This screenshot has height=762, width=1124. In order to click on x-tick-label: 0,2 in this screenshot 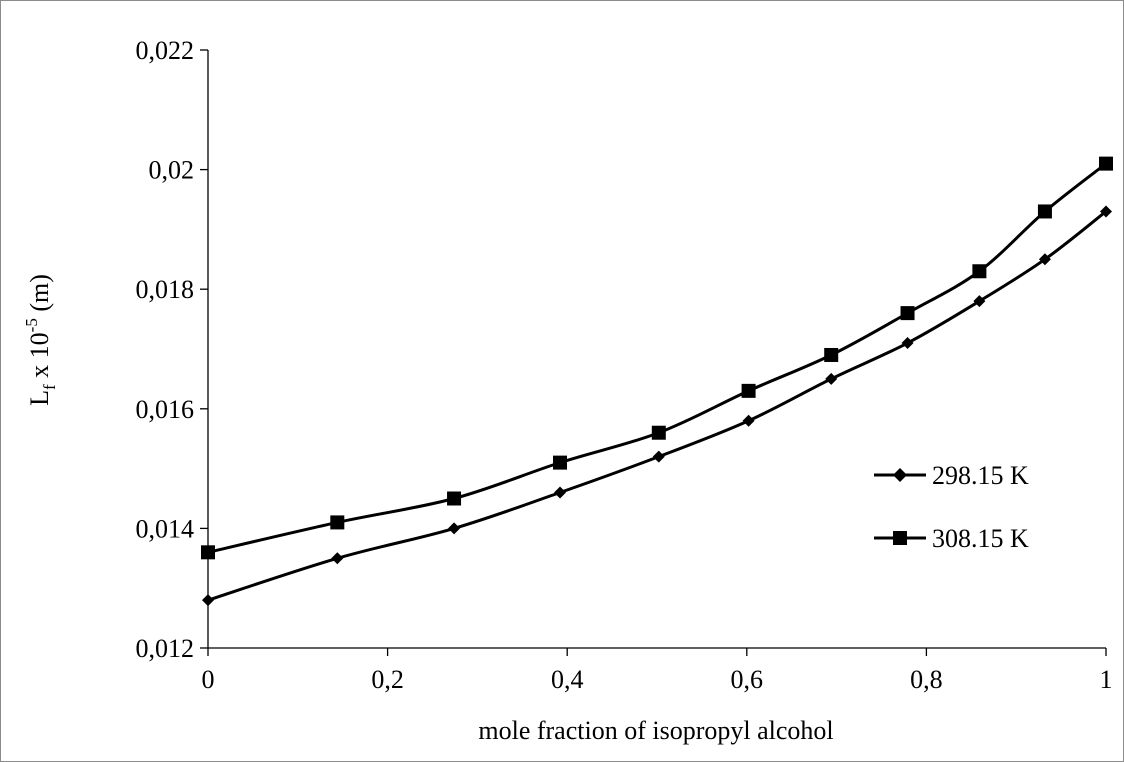, I will do `click(387, 679)`.